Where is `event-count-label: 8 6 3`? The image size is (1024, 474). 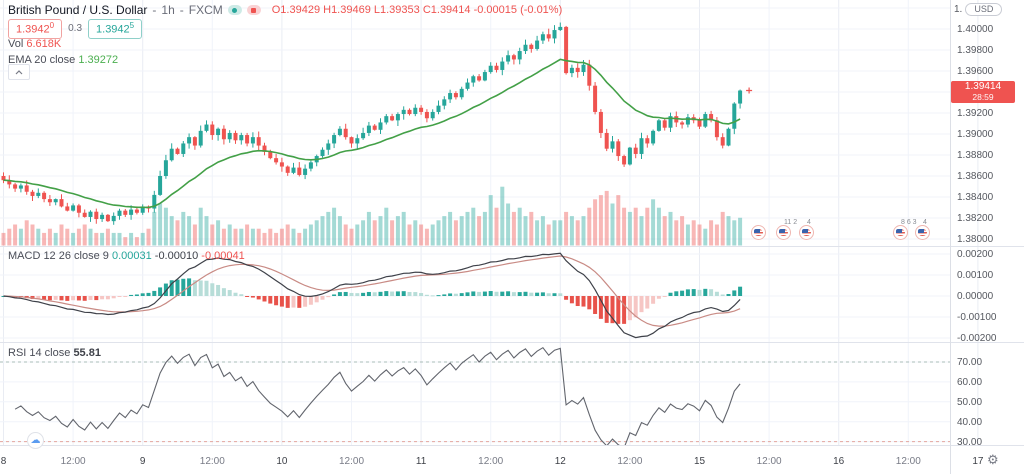 event-count-label: 8 6 3 is located at coordinates (909, 222).